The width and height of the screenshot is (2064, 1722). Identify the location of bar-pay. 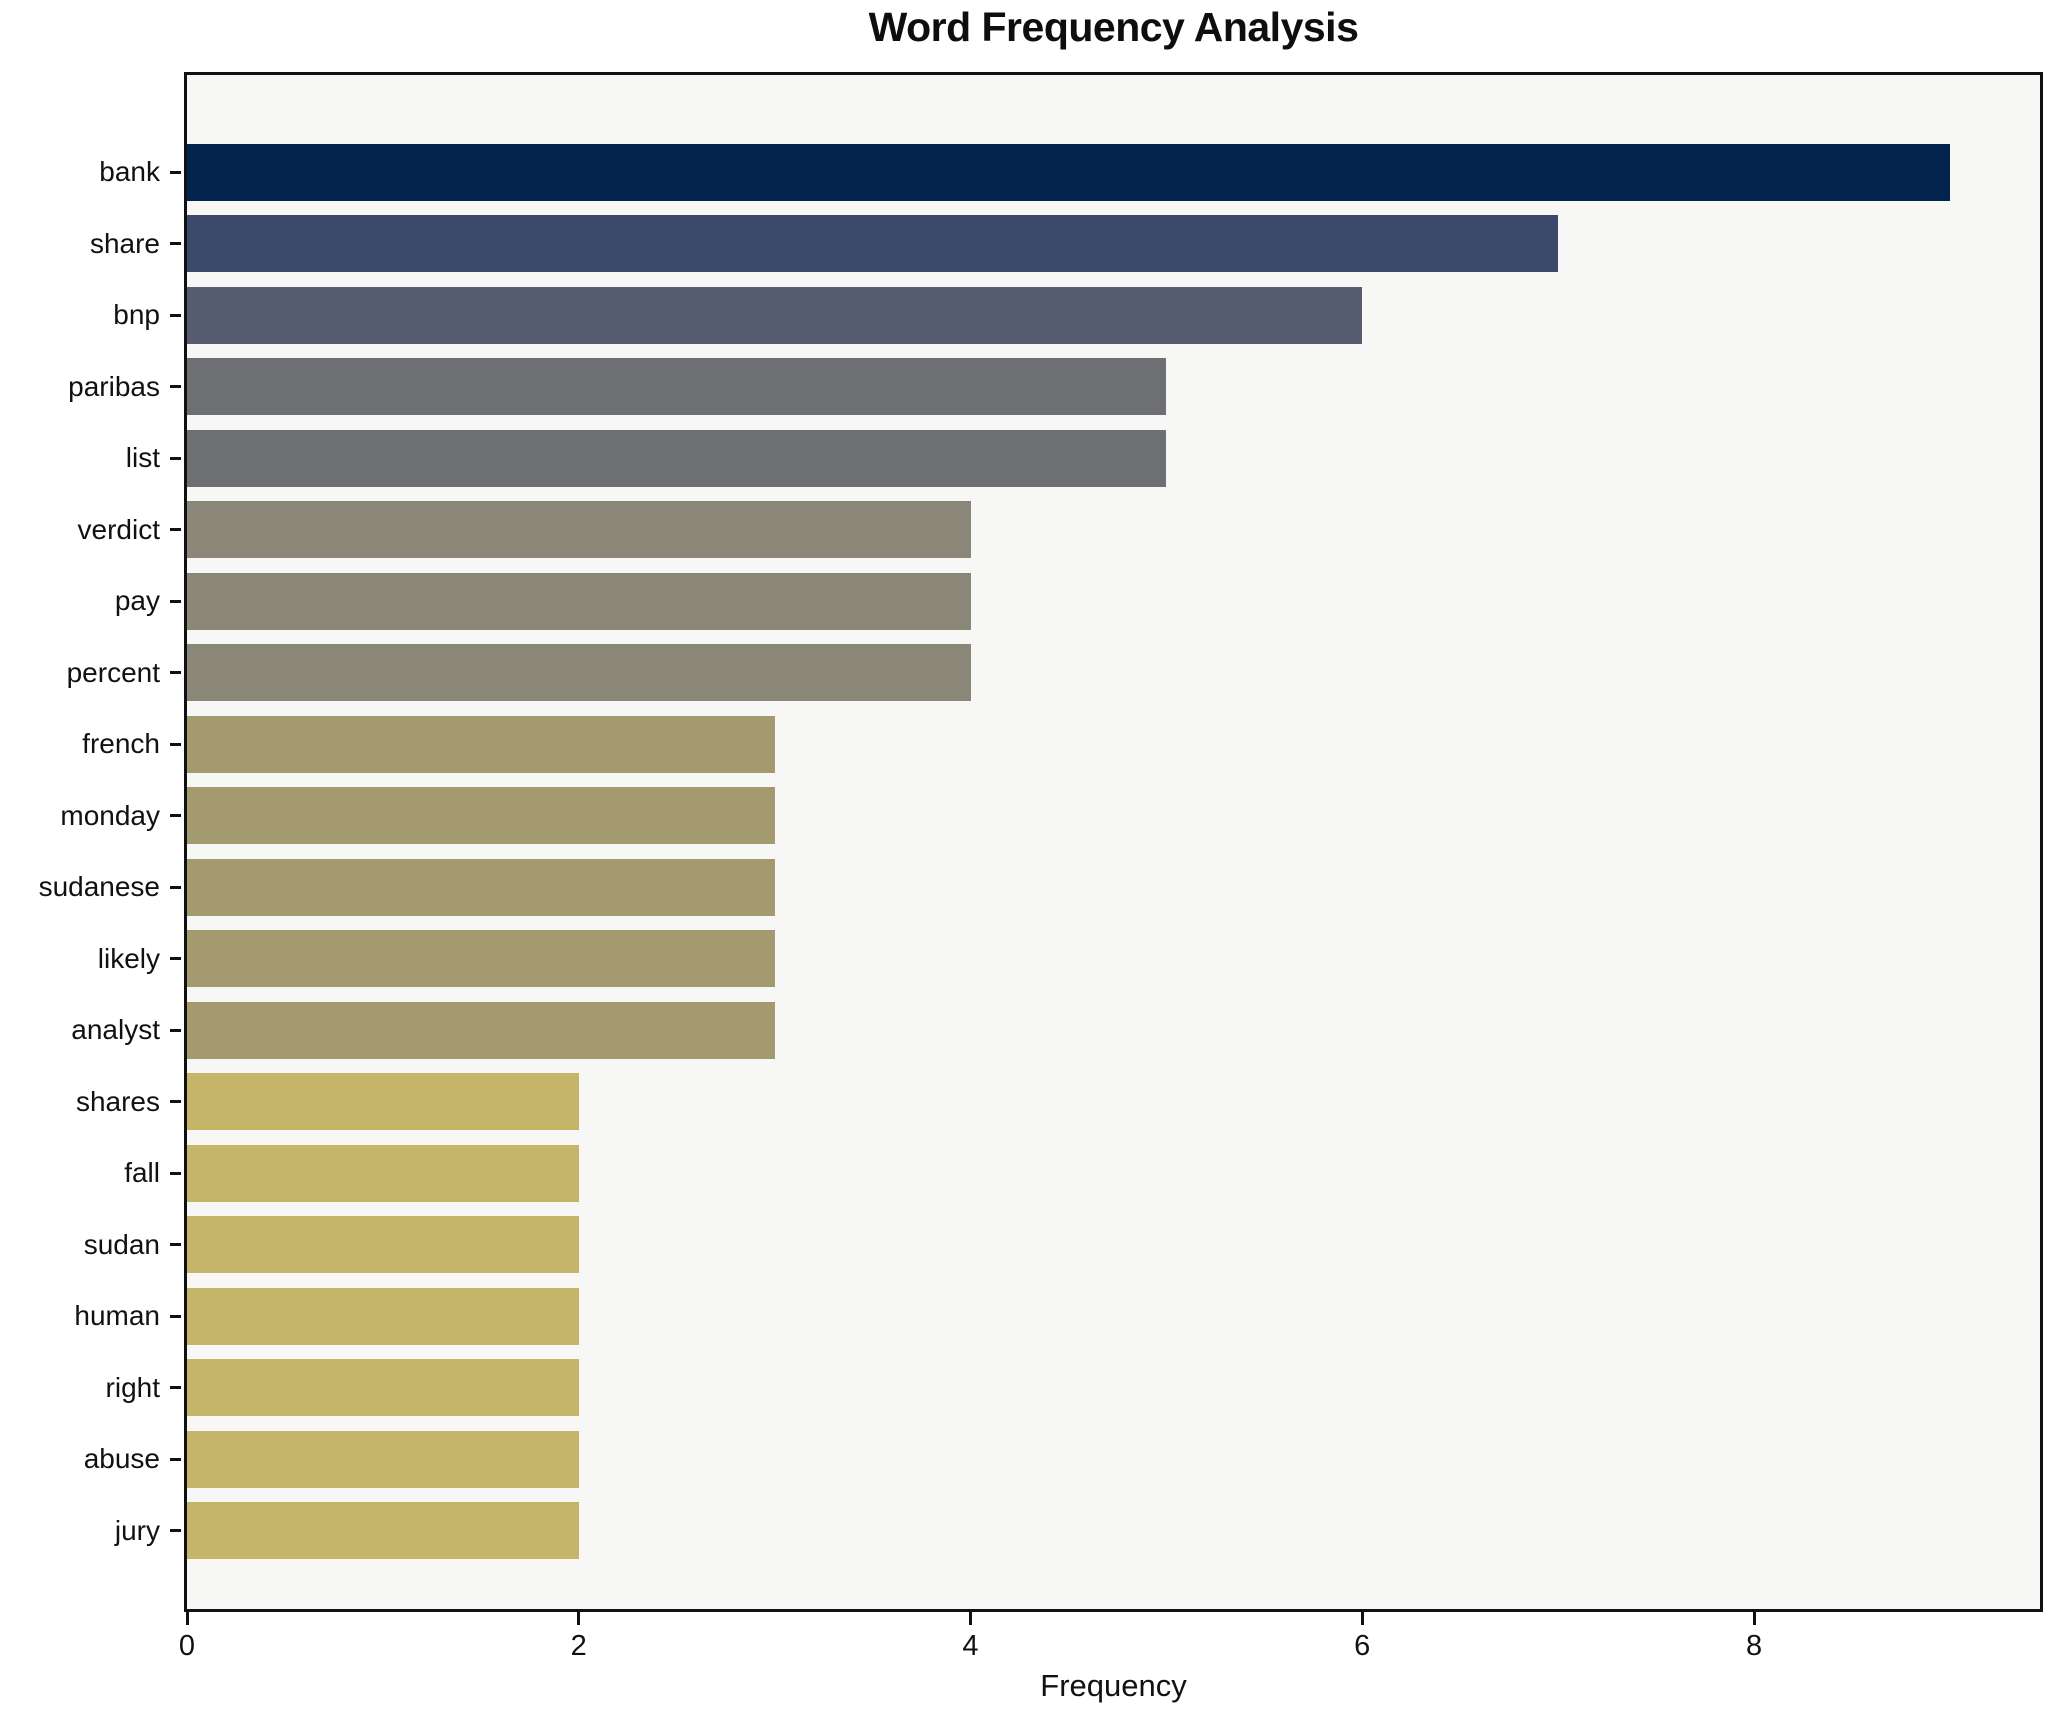
(579, 601).